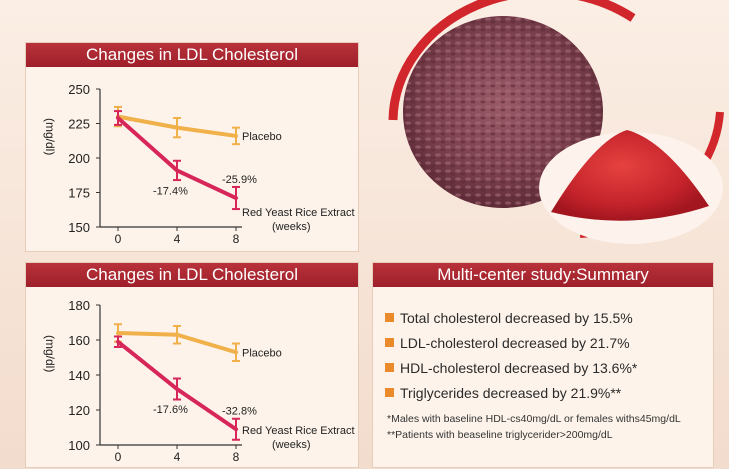 This screenshot has height=469, width=729. Describe the element at coordinates (79, 89) in the screenshot. I see `y-tick-label: 250` at that location.